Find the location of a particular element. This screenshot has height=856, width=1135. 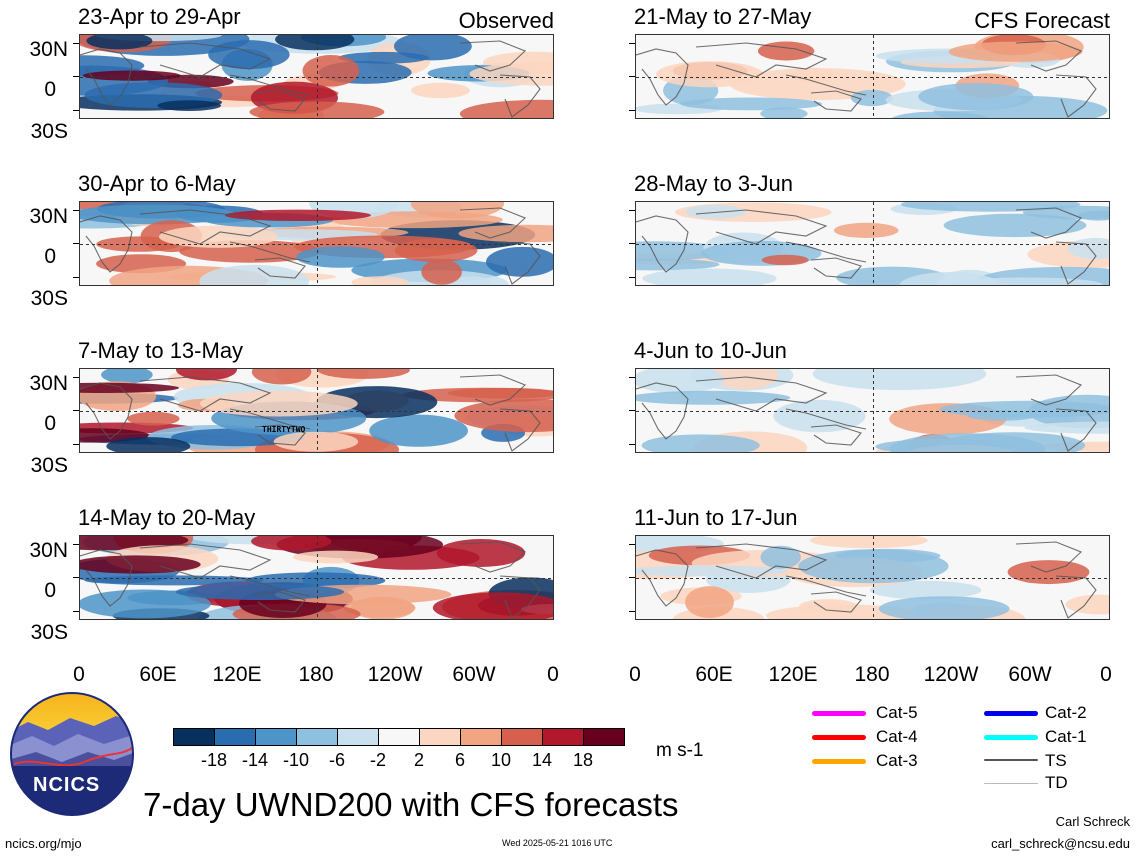

colorbar-label: 18 is located at coordinates (583, 760).